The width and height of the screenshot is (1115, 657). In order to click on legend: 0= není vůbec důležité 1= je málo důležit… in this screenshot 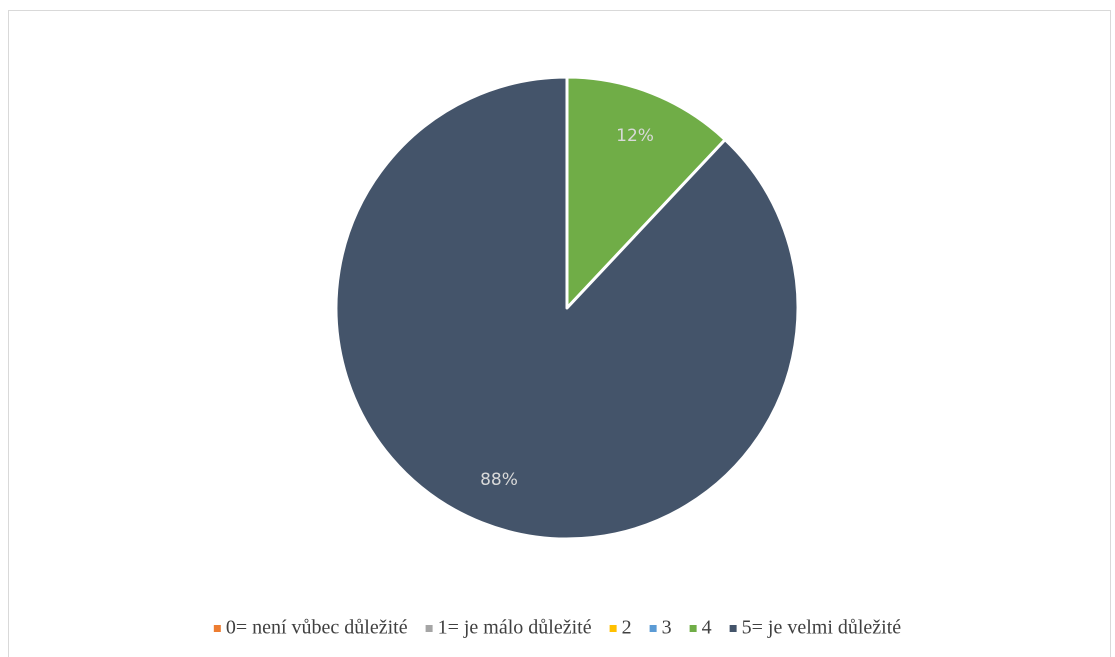, I will do `click(557, 628)`.